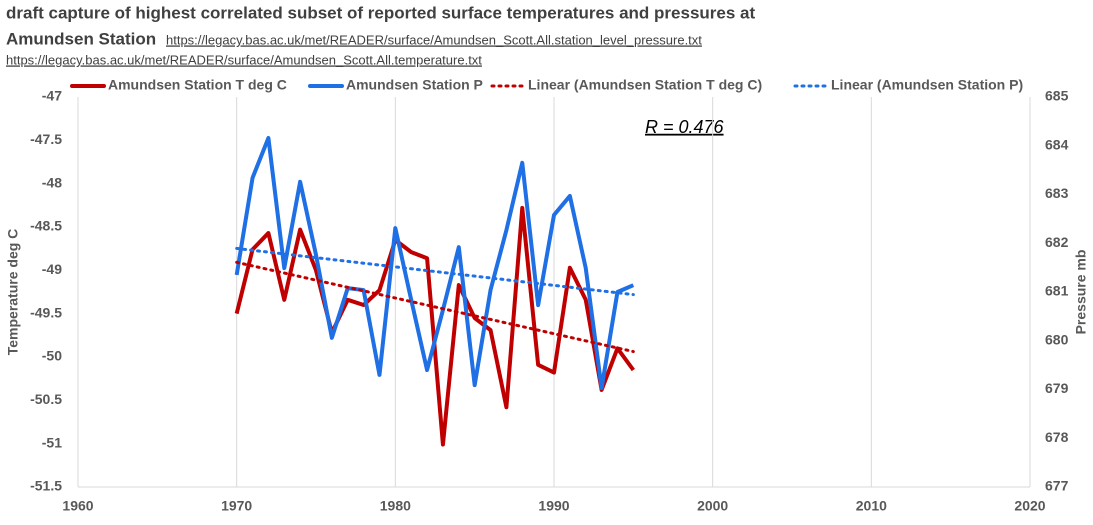  I want to click on trend-line, so click(435, 307).